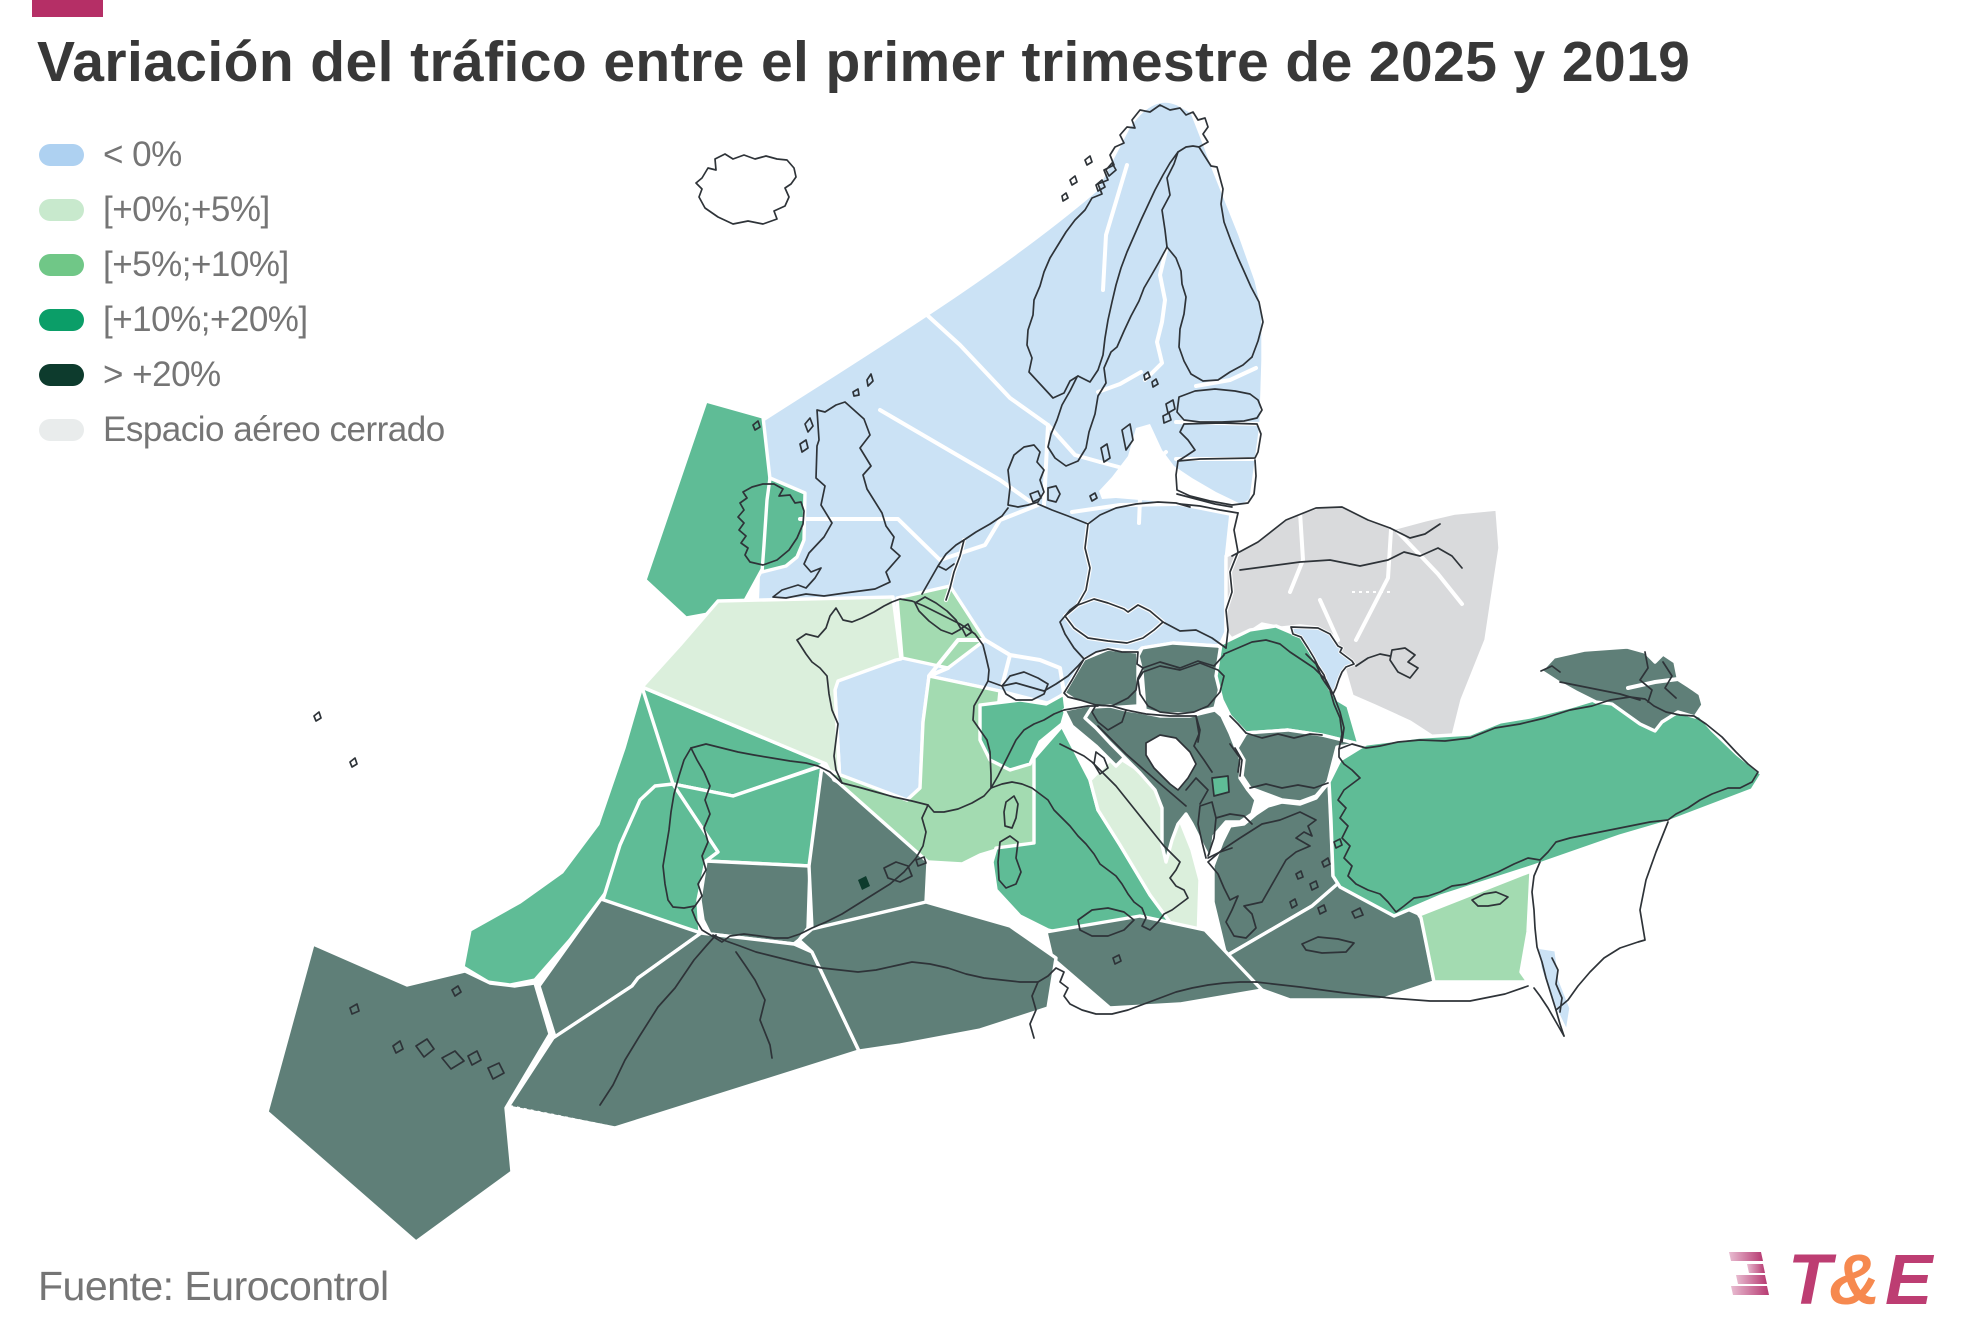 This screenshot has height=1344, width=1964. I want to click on svg-text: E, so click(1910, 1279).